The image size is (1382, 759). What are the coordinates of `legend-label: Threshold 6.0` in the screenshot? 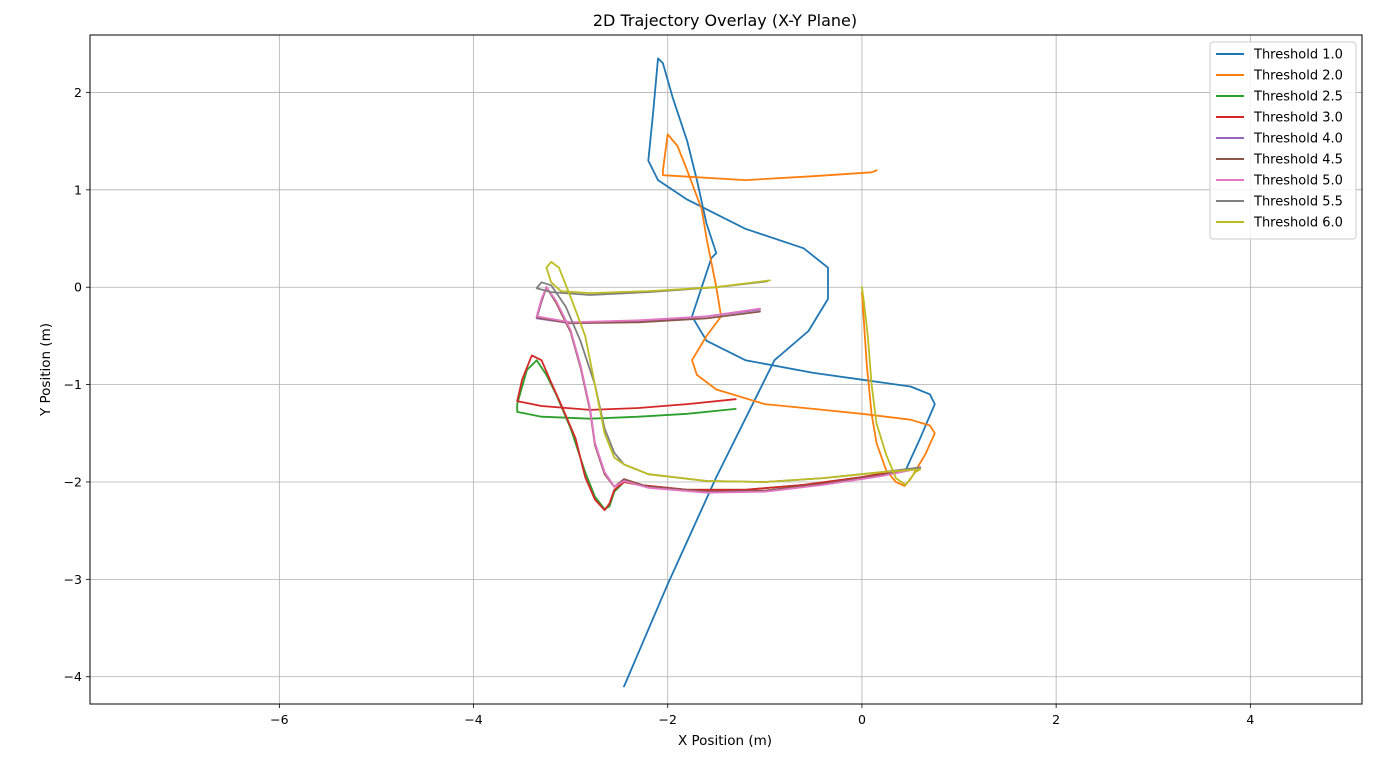 It's located at (1298, 223).